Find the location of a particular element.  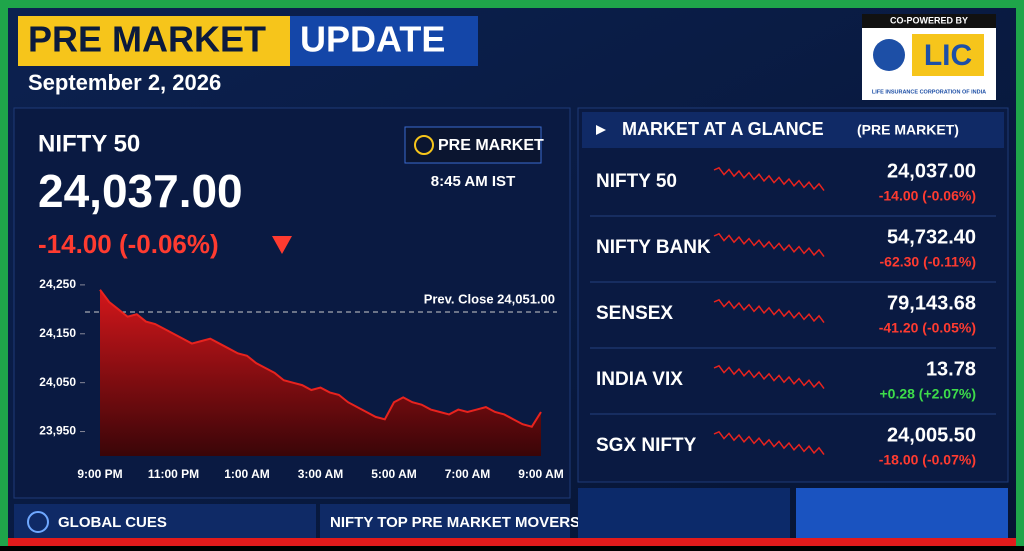

x-tick-label: 7:00 AM is located at coordinates (468, 474).